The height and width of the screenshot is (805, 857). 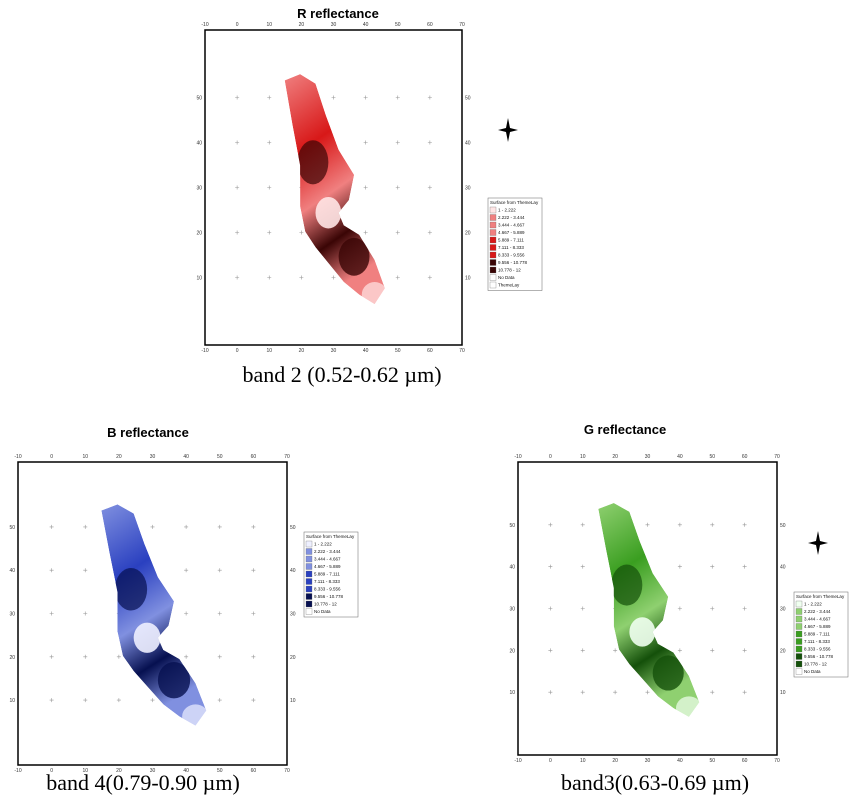 I want to click on panel-caption: band 2 (0.52-0.62 µm), so click(x=341, y=374).